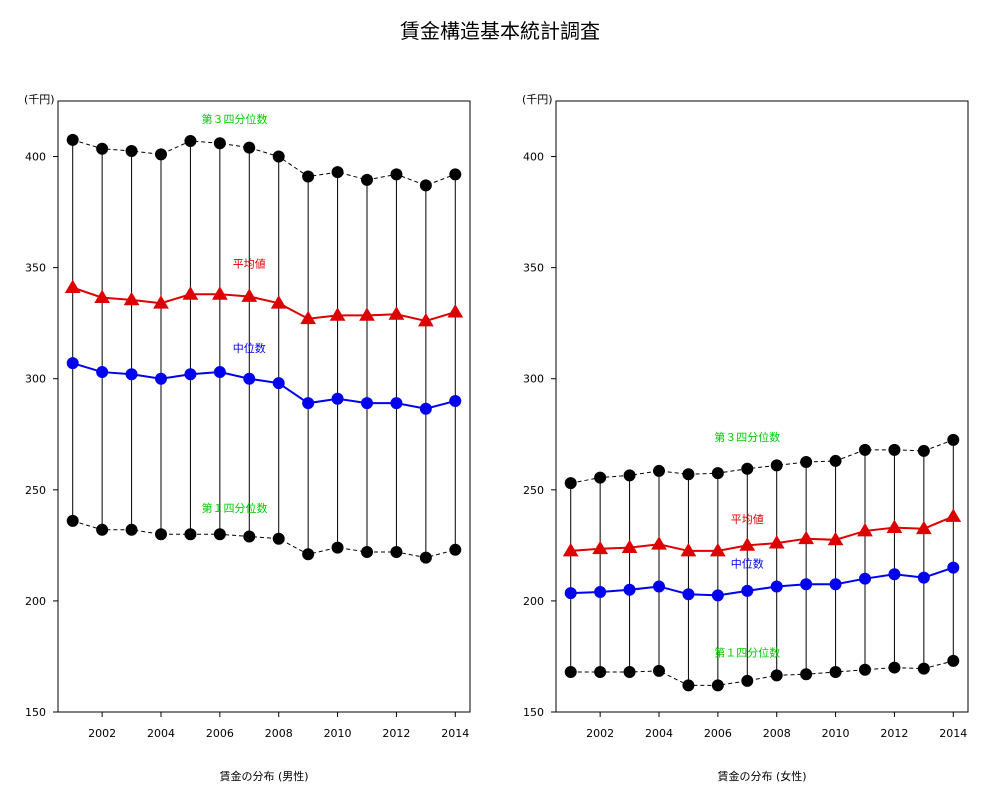  What do you see at coordinates (220, 733) in the screenshot?
I see `x-tick-label: 2006` at bounding box center [220, 733].